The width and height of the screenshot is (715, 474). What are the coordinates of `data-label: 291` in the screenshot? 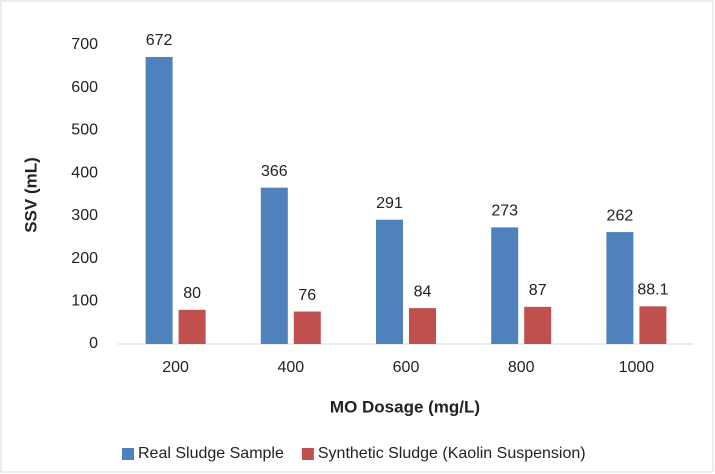 It's located at (389, 203).